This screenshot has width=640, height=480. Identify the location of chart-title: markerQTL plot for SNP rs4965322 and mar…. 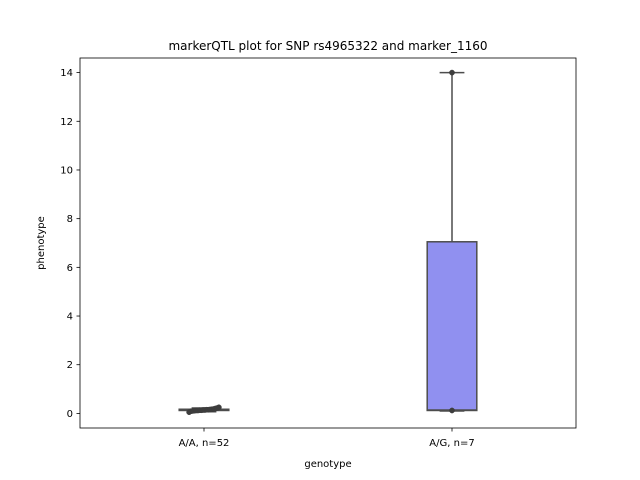
(327, 46).